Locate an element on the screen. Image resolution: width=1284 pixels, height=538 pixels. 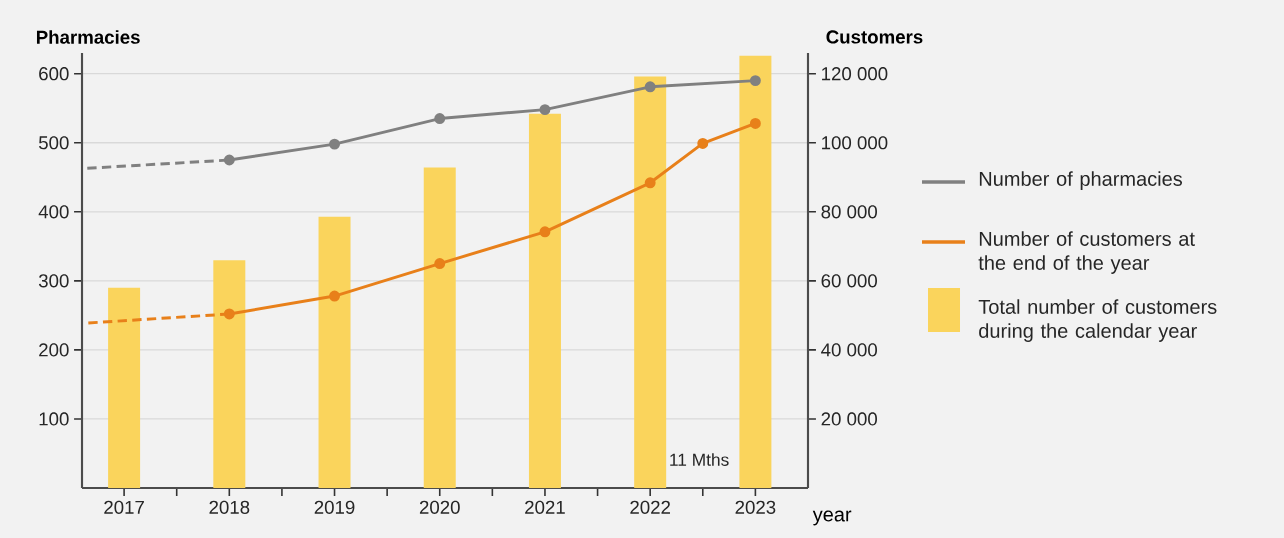
y2-tick-label: 40 000 is located at coordinates (849, 350).